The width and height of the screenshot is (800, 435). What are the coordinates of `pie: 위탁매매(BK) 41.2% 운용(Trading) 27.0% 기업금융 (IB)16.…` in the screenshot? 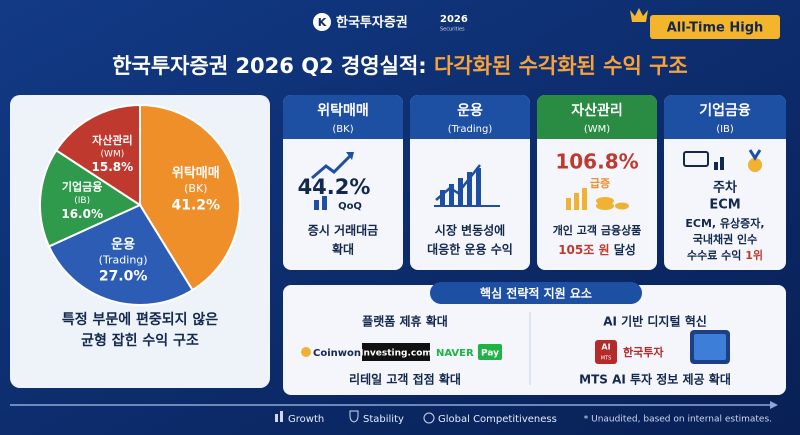 It's located at (140, 204).